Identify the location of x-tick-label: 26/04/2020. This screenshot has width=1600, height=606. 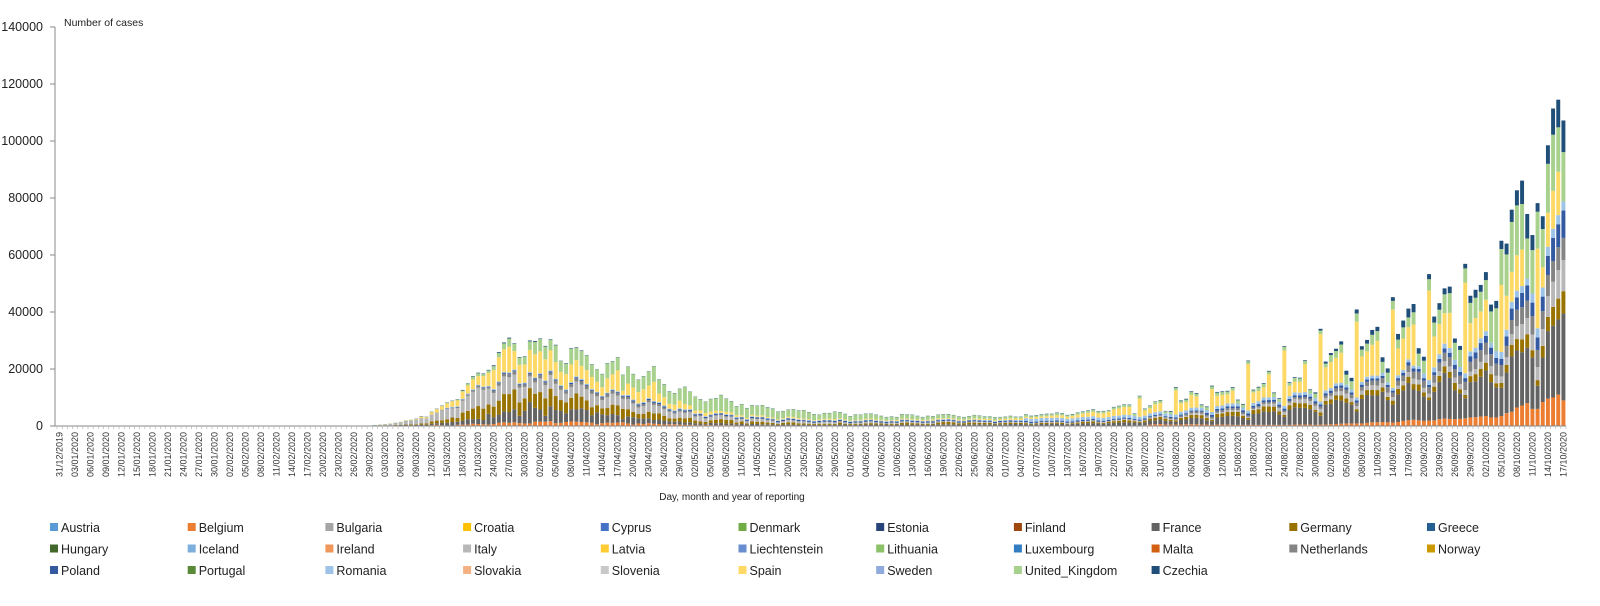
(664, 454).